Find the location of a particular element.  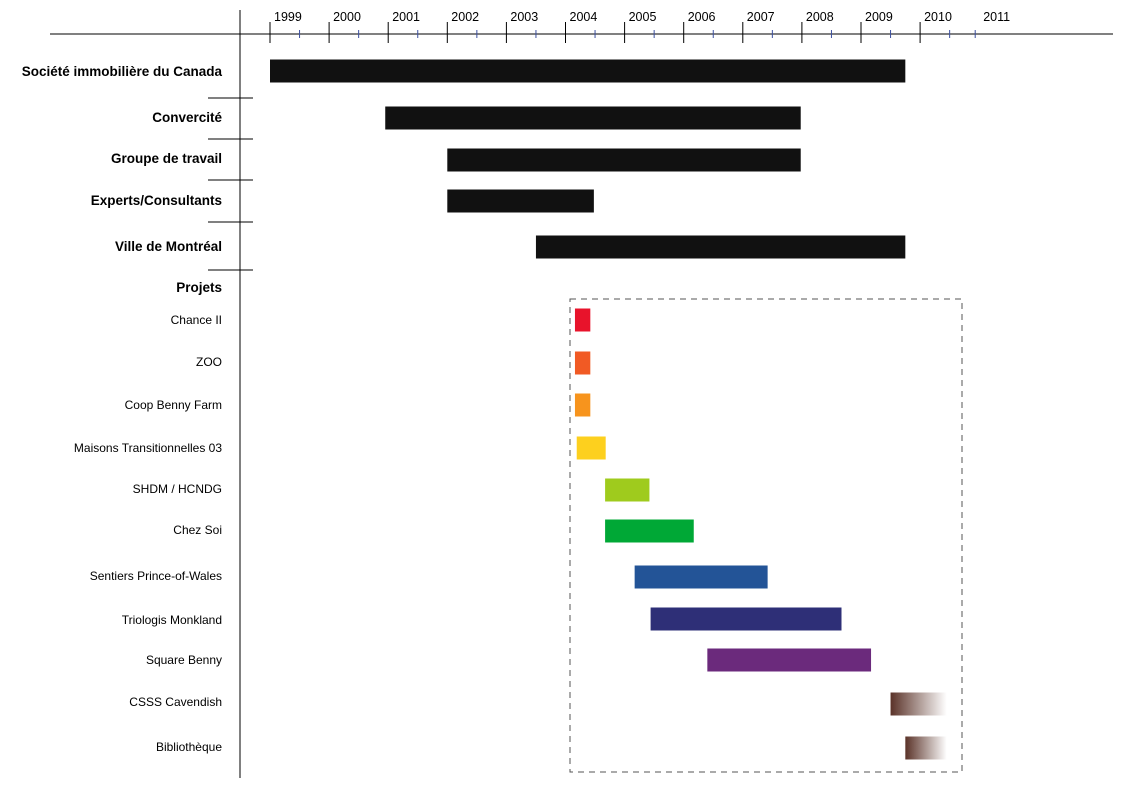

year-tick-label: 2008 is located at coordinates (820, 17).